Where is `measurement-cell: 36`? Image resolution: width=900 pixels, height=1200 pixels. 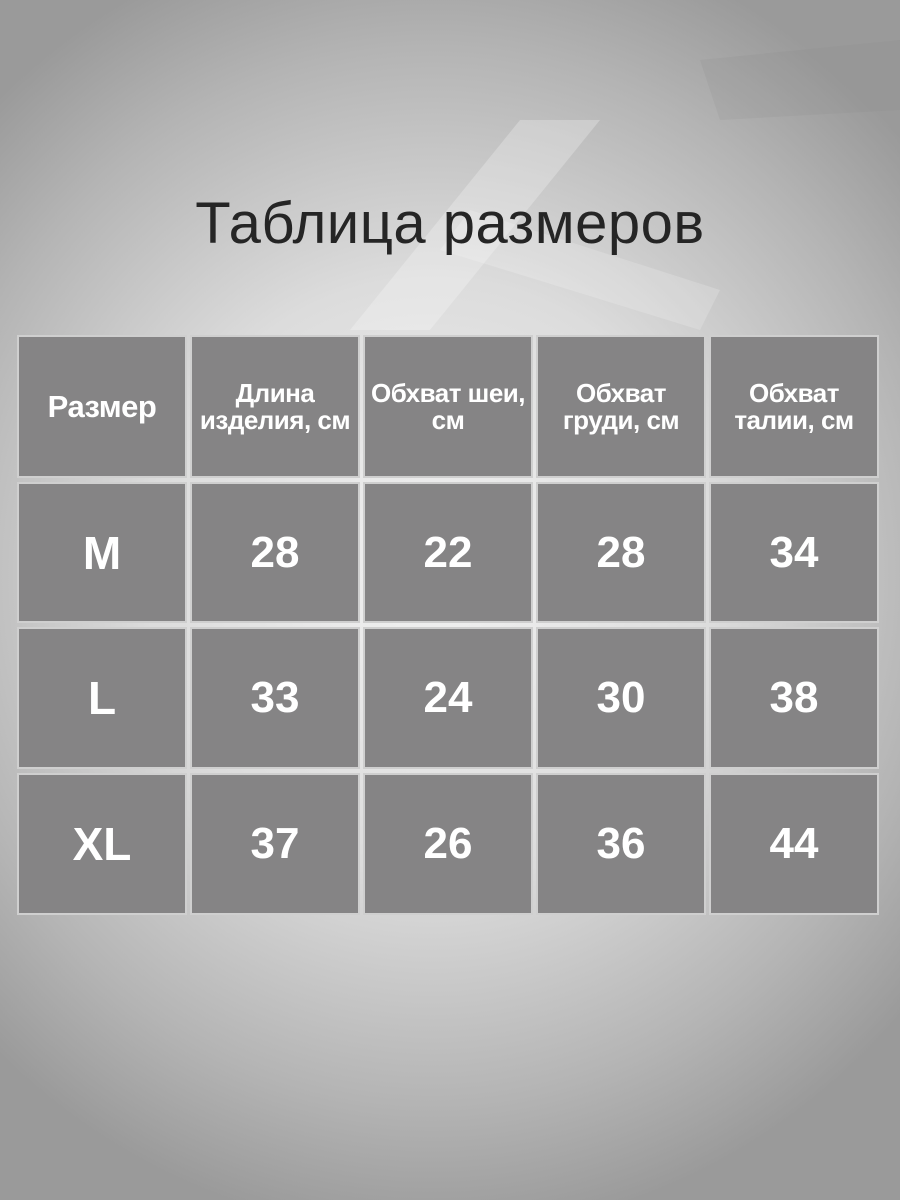
measurement-cell: 36 is located at coordinates (621, 844).